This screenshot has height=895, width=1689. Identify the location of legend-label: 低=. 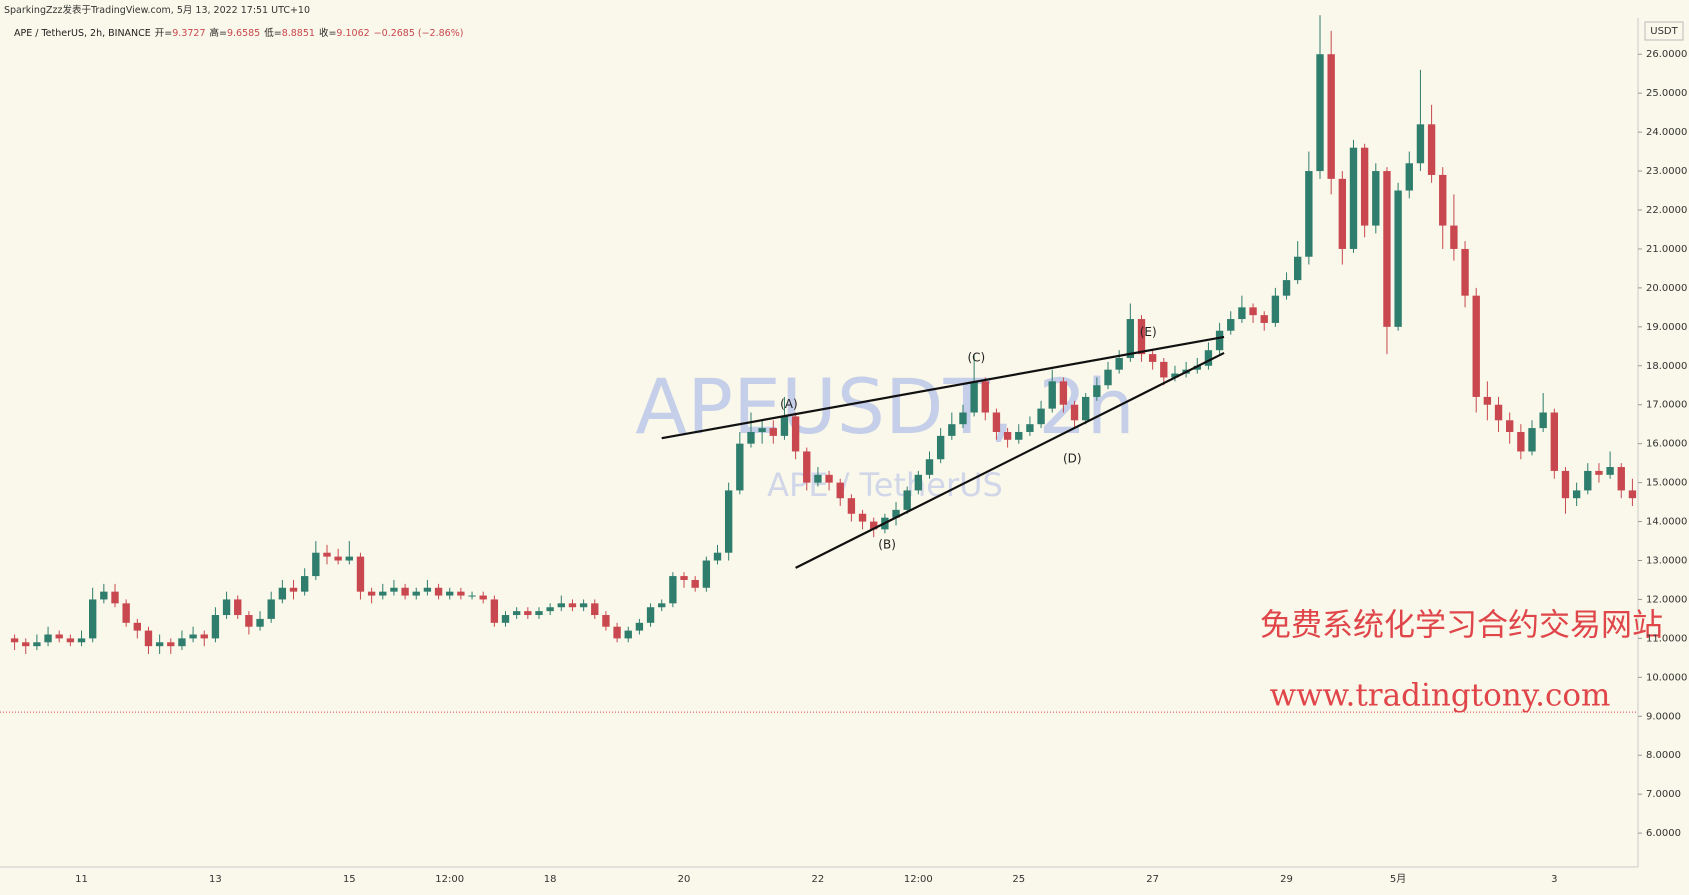
(273, 33).